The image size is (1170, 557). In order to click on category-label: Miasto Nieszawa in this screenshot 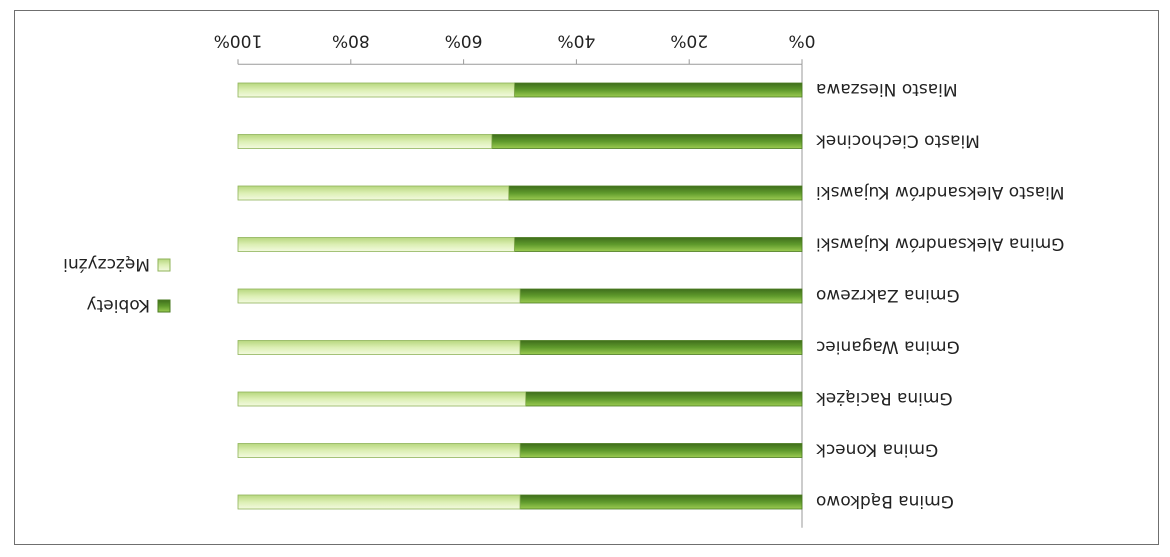, I will do `click(887, 89)`.